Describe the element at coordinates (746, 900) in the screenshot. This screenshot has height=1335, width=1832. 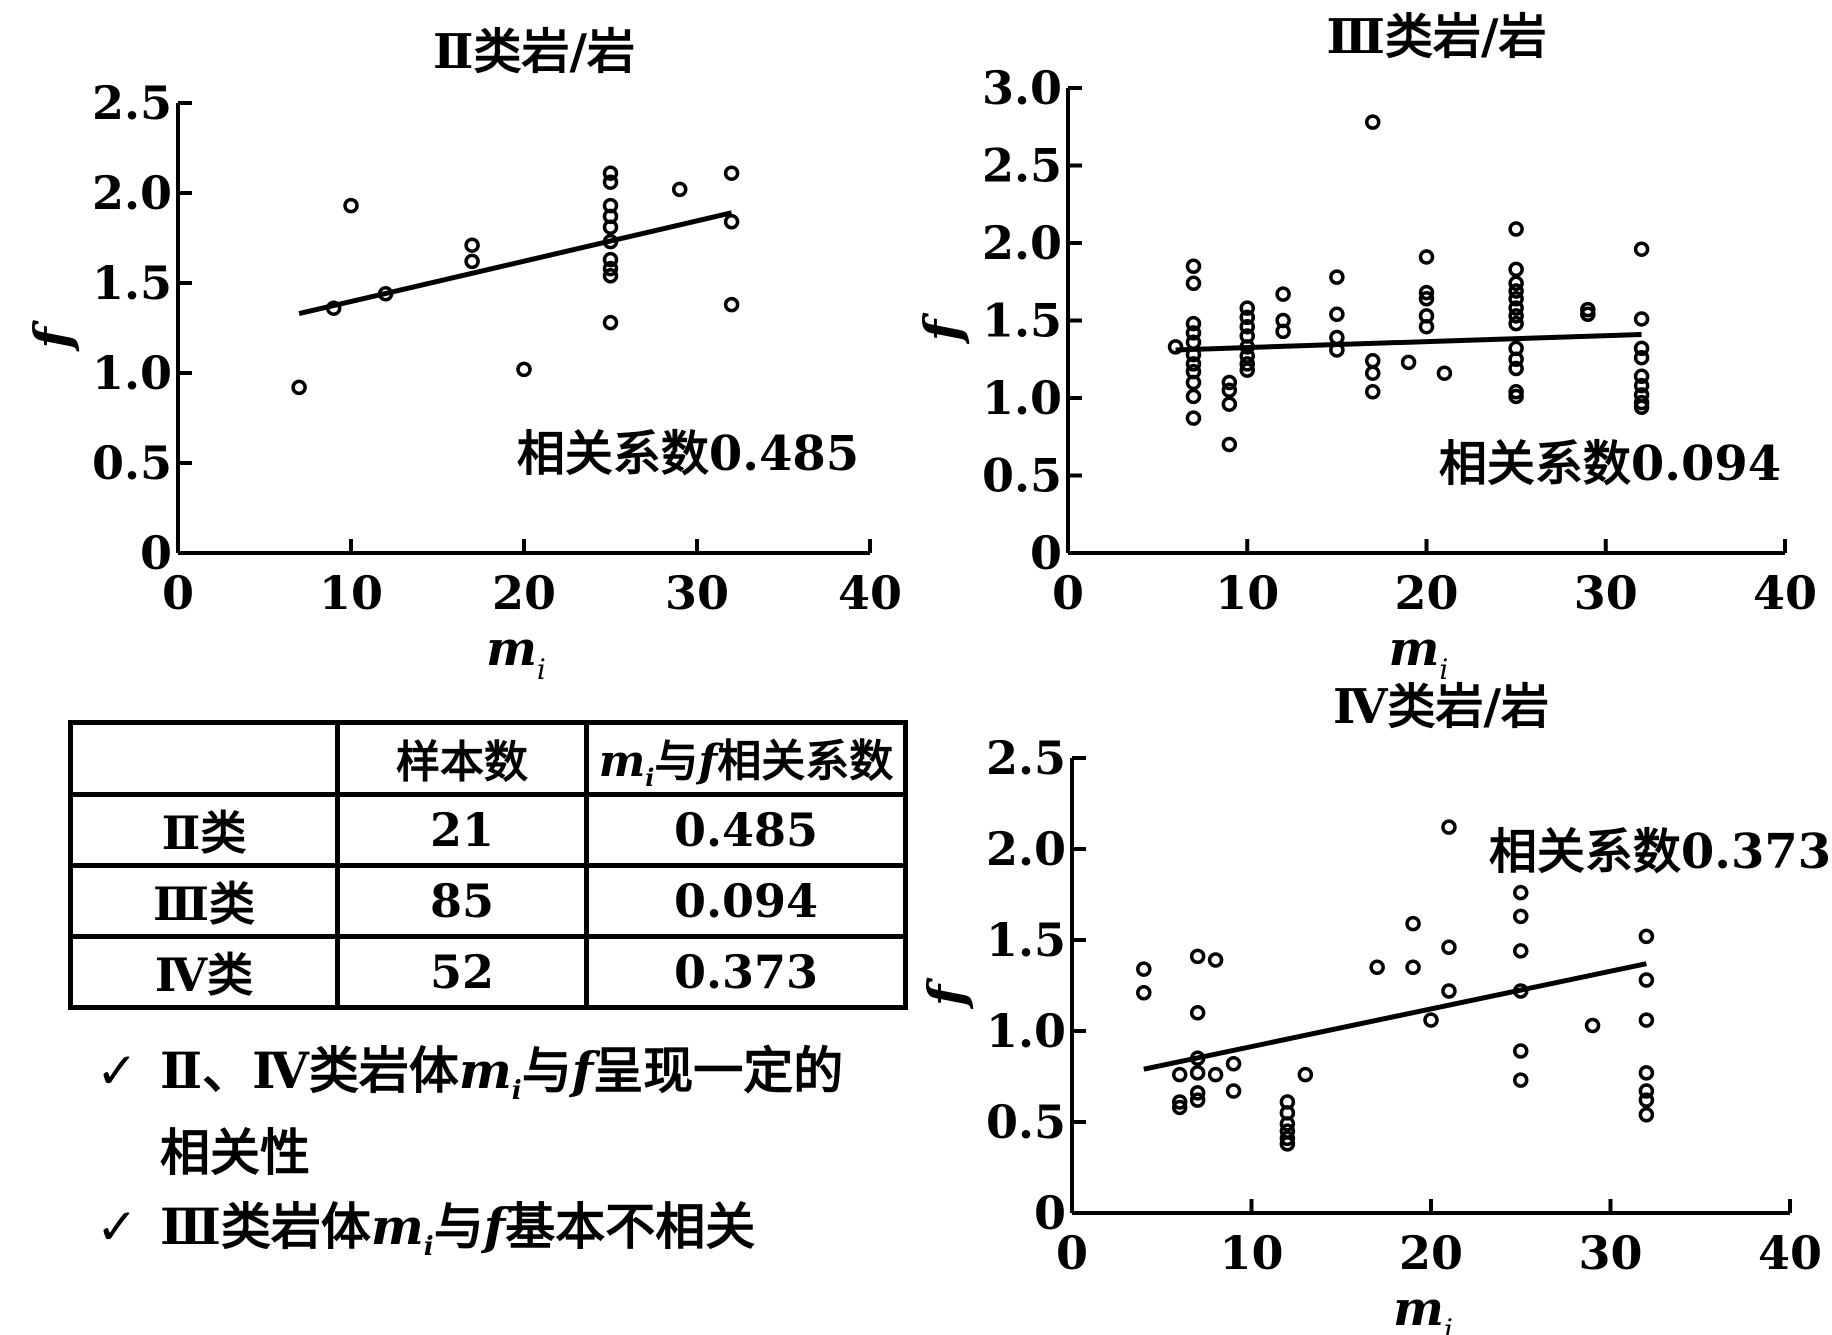
I see `table-row-coef: 0.094` at that location.